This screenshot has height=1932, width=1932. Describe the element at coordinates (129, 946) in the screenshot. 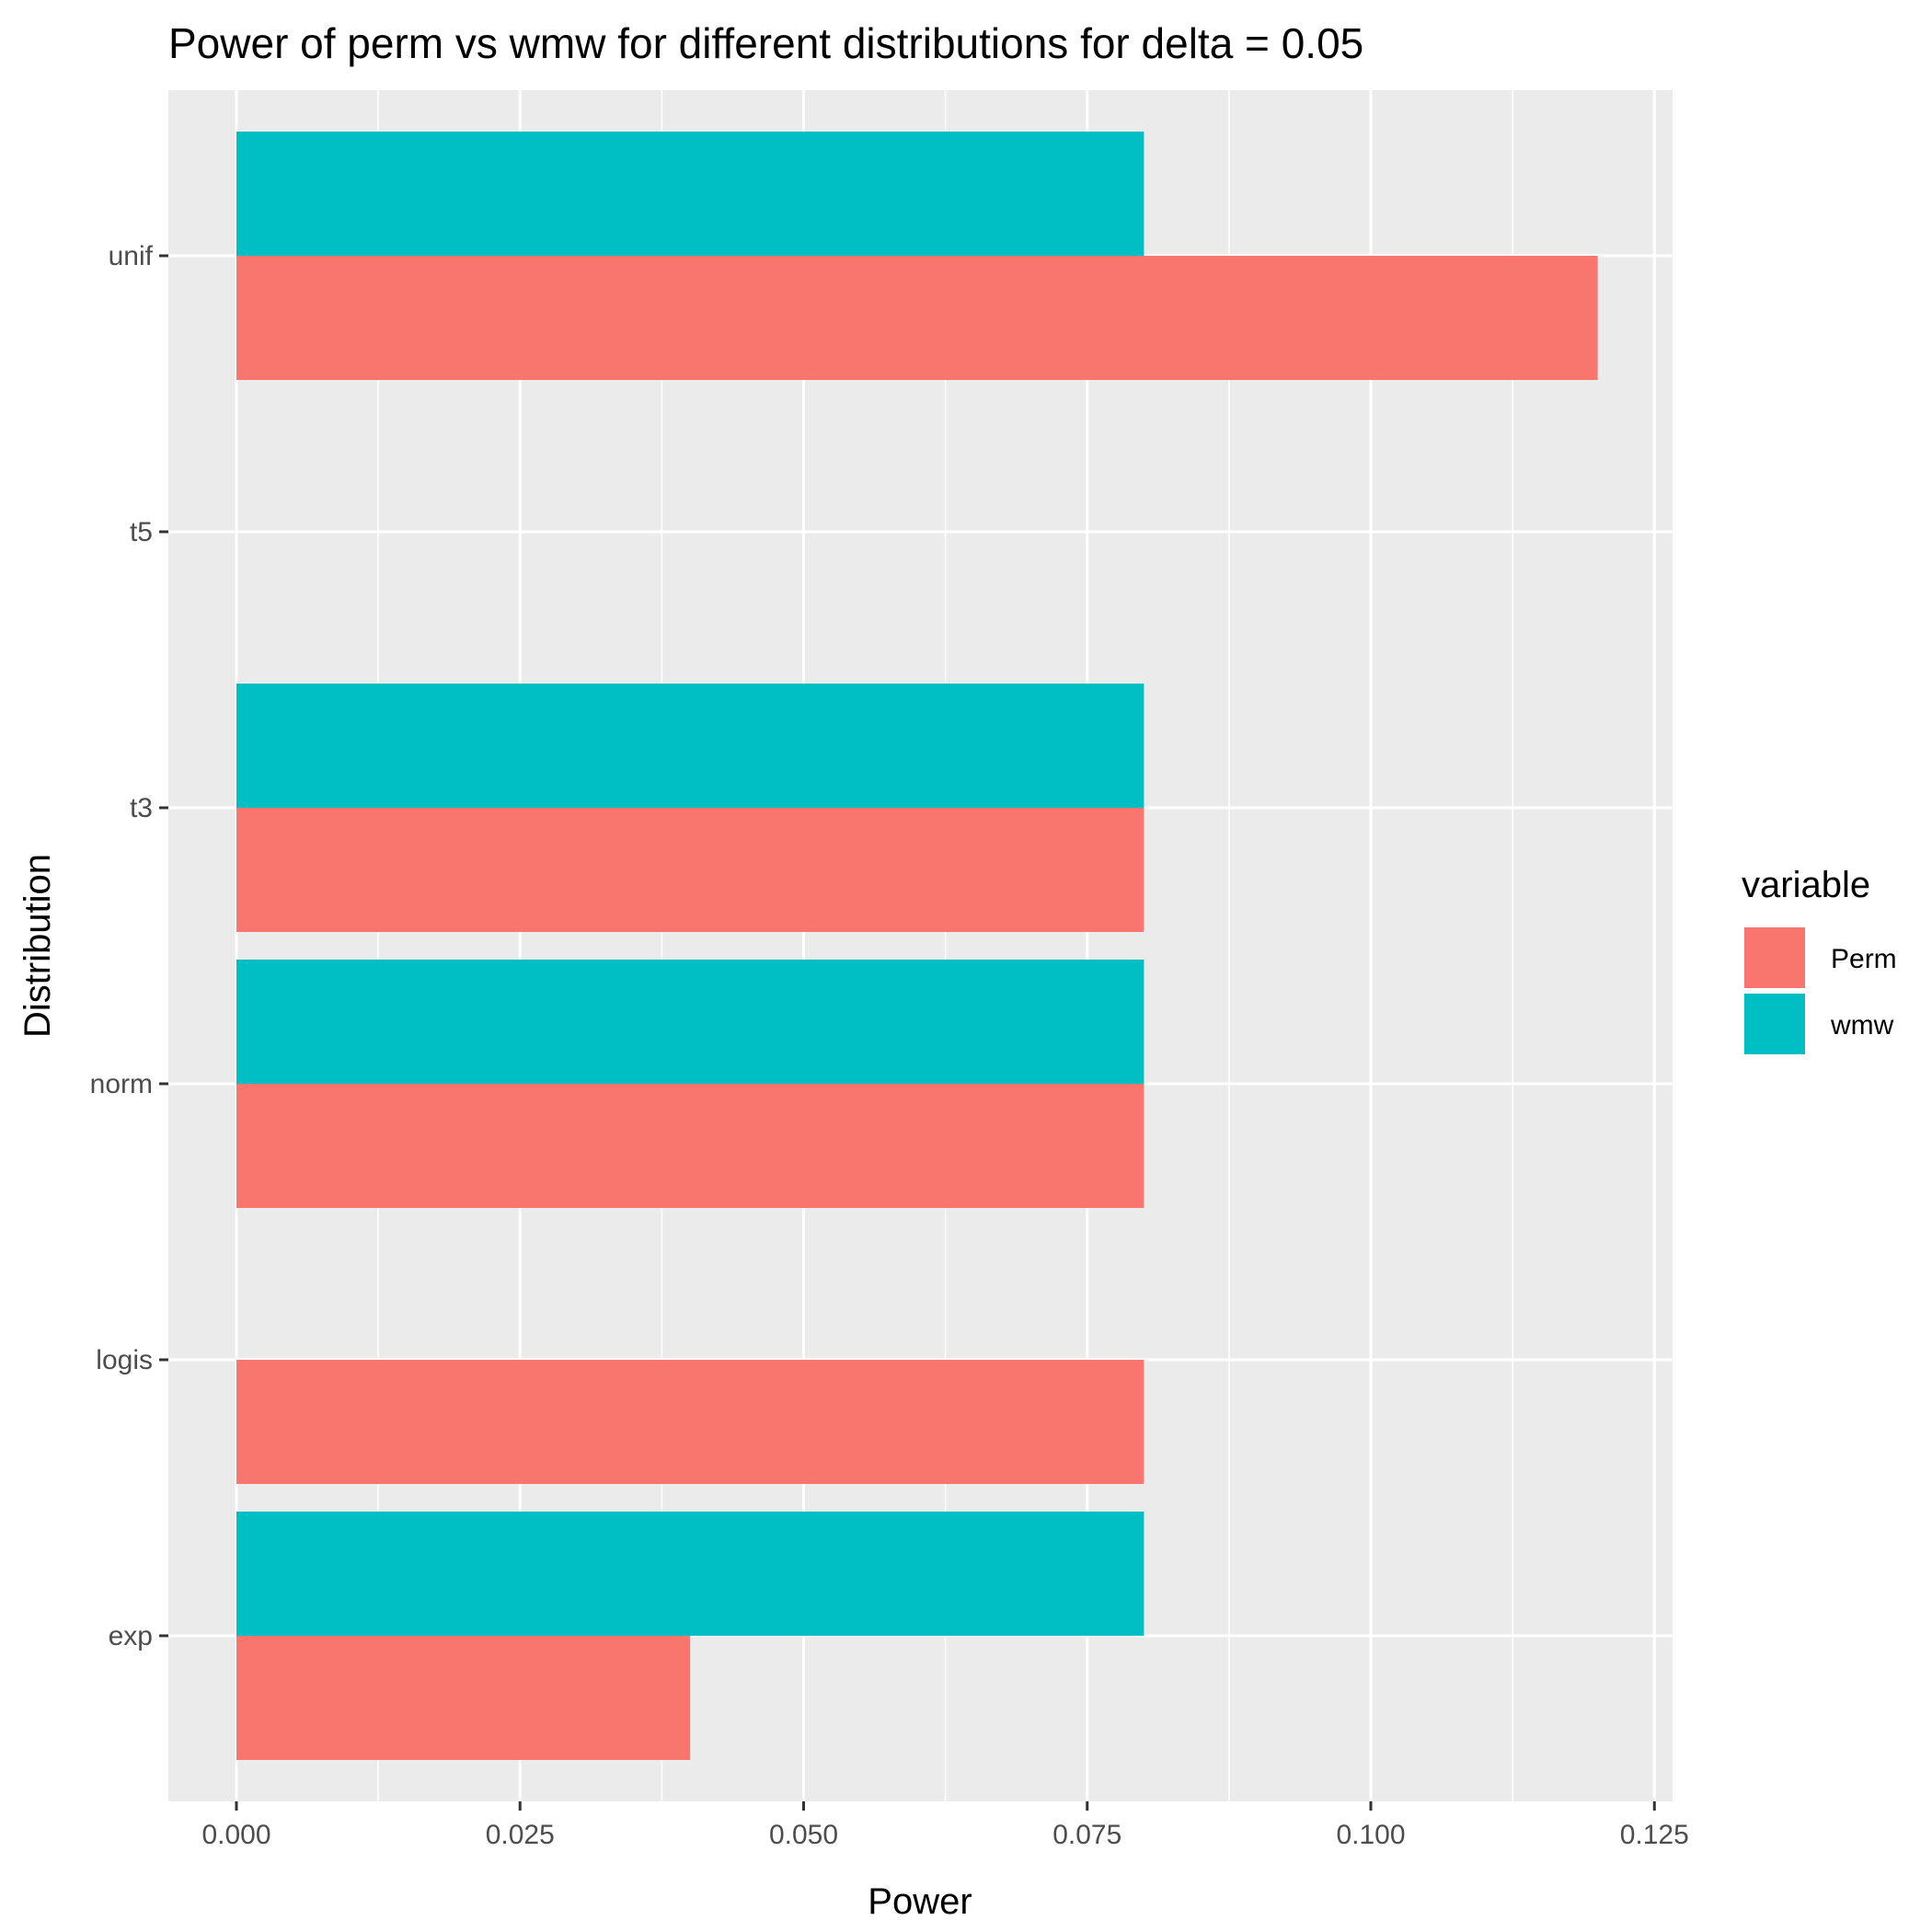

I see `y-axis: exp logis norm t3 t5 unif` at that location.